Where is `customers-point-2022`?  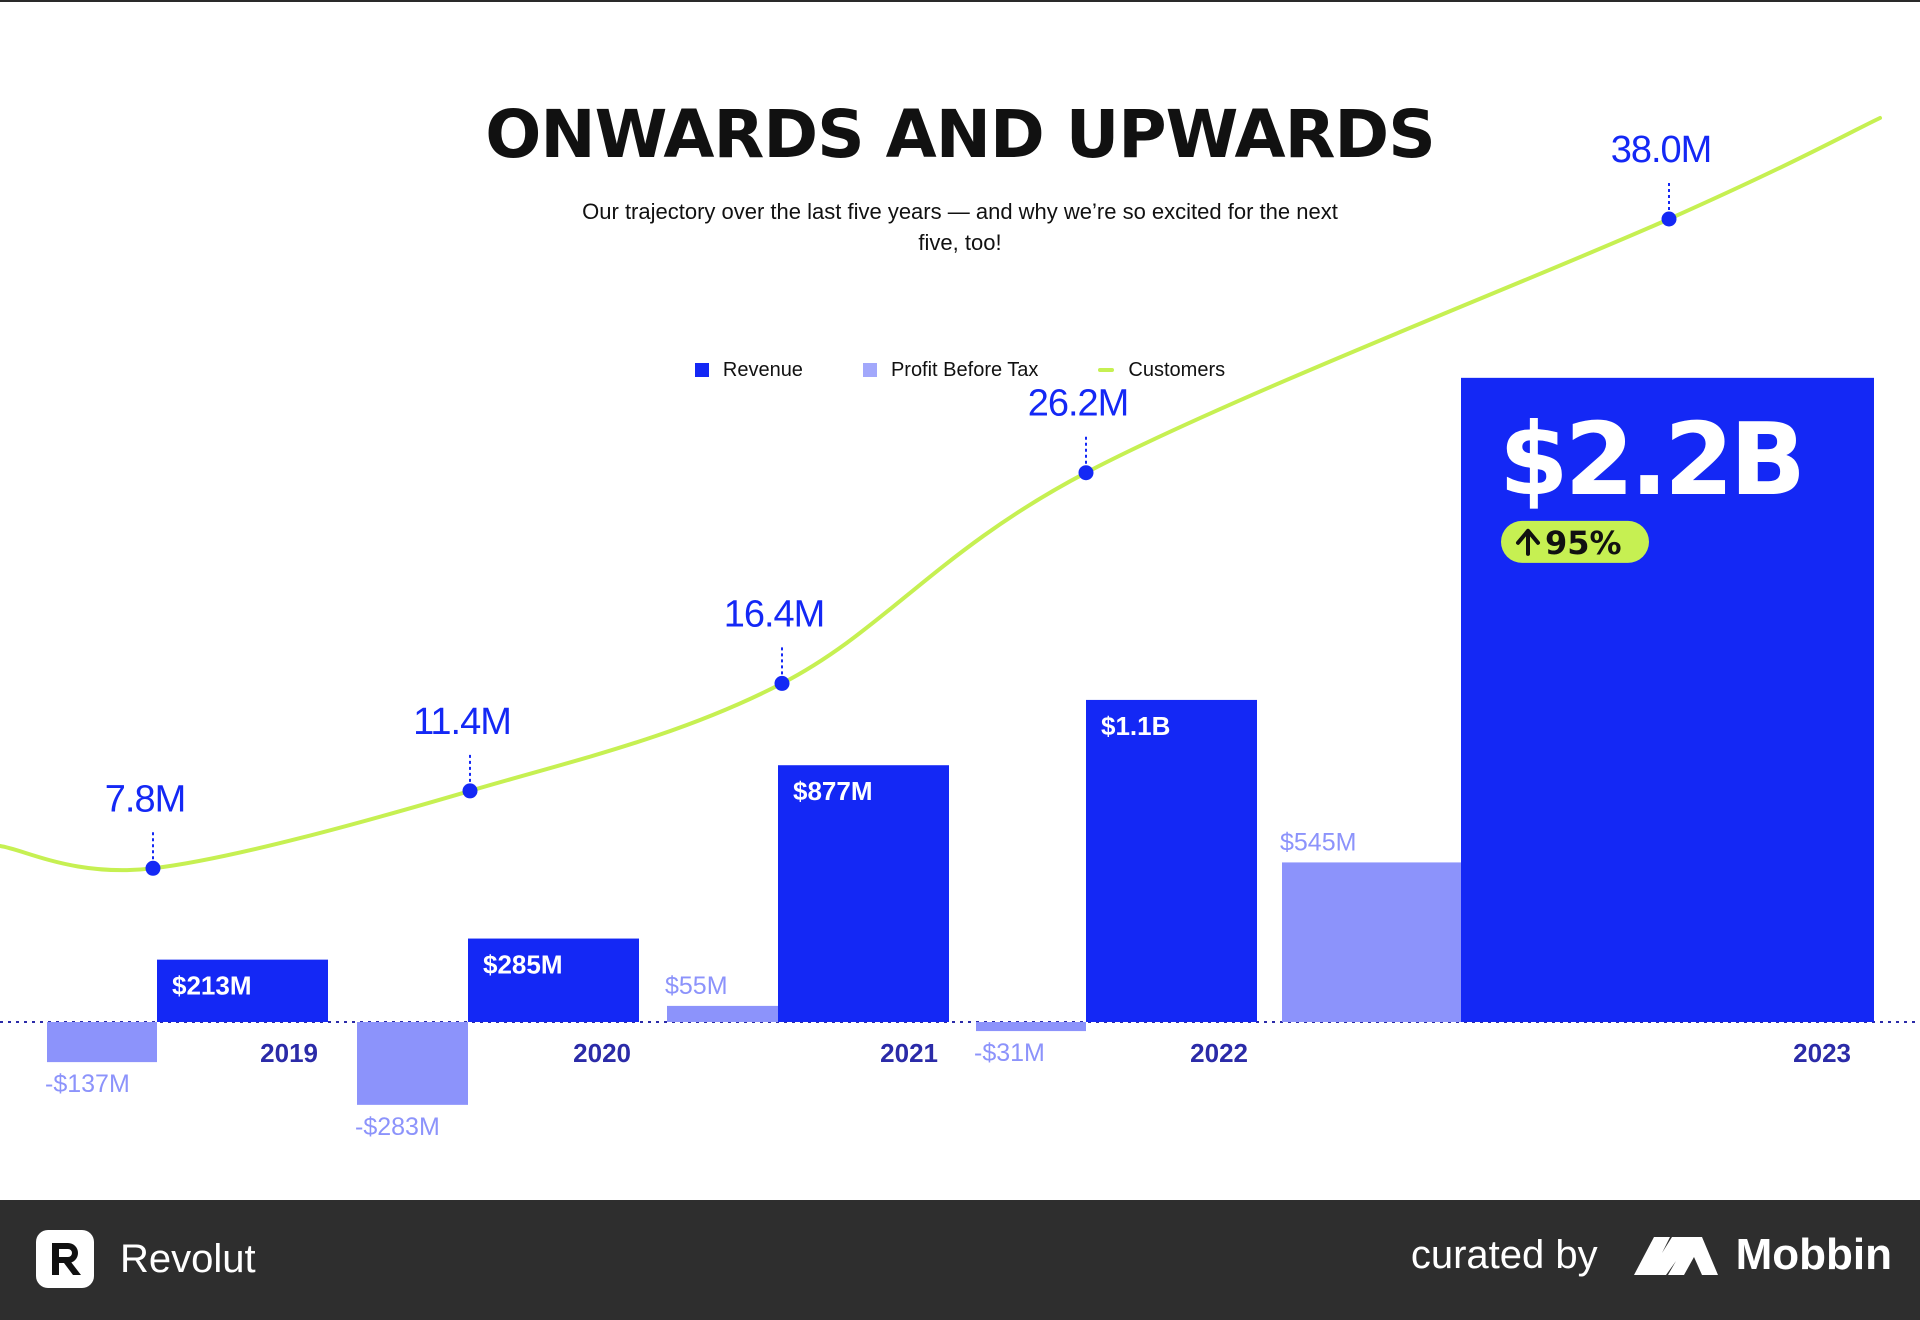 customers-point-2022 is located at coordinates (1086, 473).